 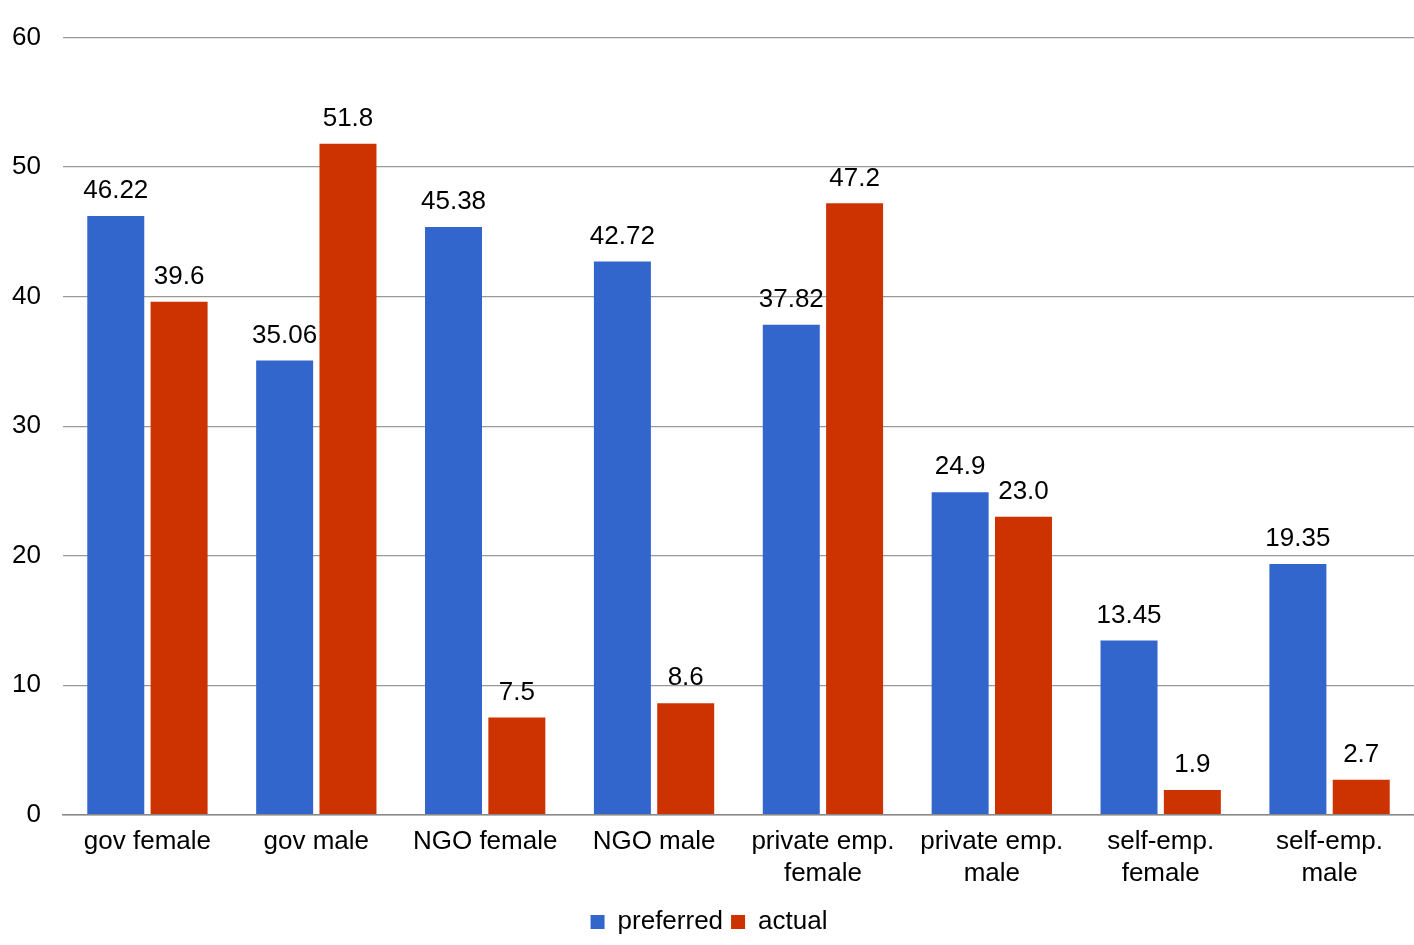 What do you see at coordinates (26, 165) in the screenshot?
I see `y-tick-label: 50` at bounding box center [26, 165].